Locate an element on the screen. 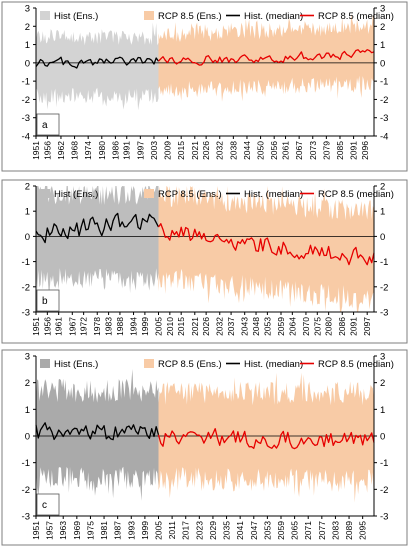 This screenshot has width=409, height=550. x-tick-label: 2080 is located at coordinates (329, 326).